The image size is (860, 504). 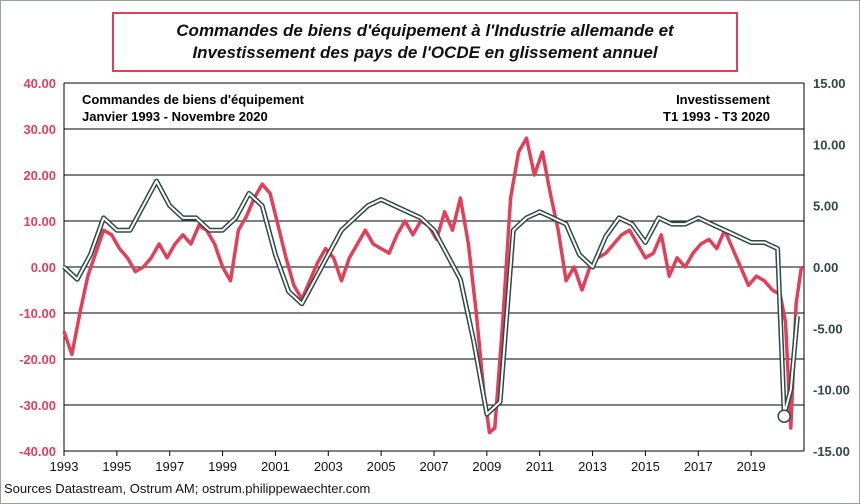 What do you see at coordinates (486, 466) in the screenshot?
I see `x-tick-label: 2009` at bounding box center [486, 466].